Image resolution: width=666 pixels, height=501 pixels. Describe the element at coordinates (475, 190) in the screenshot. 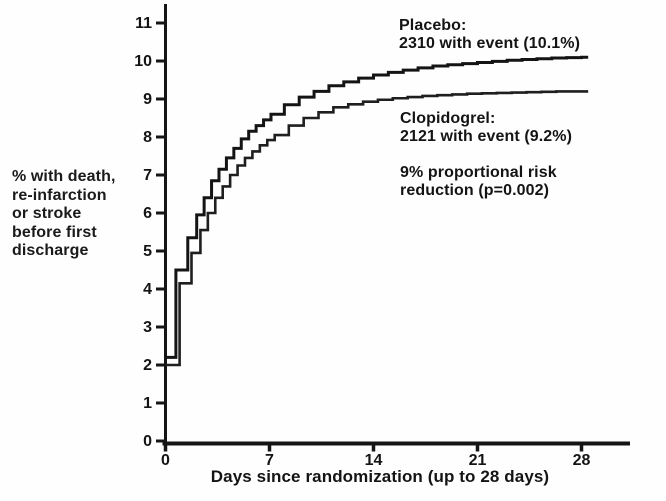

I see `risk-reduction-line: reduction (p=0.002)` at that location.